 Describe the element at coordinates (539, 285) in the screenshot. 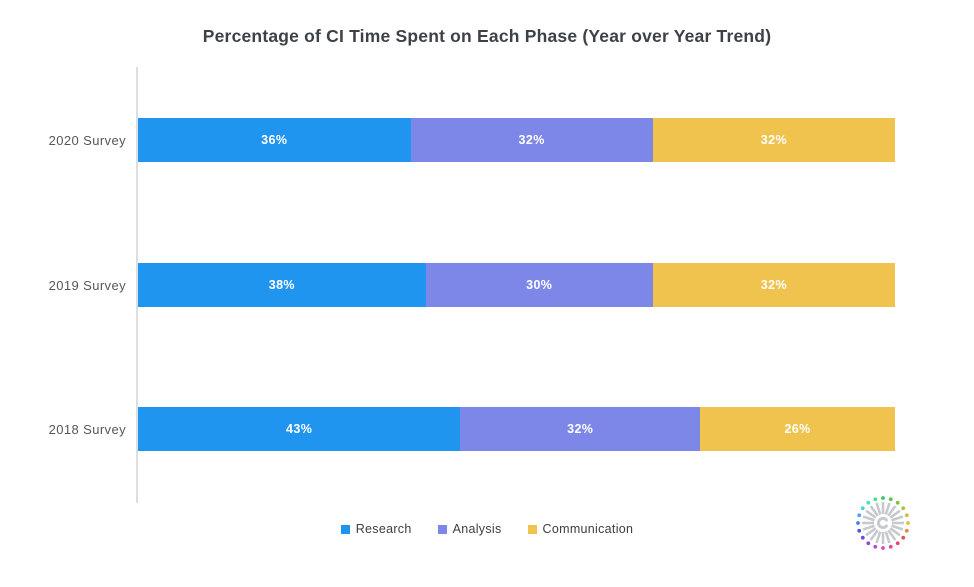

I see `bar-segment-analysis: 30%` at that location.